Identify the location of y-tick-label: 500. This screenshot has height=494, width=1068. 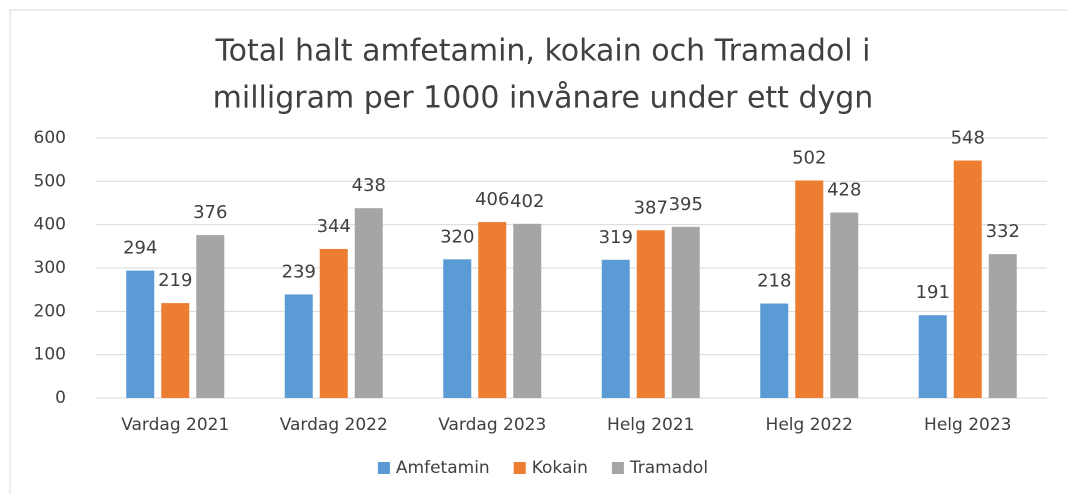
(50, 181).